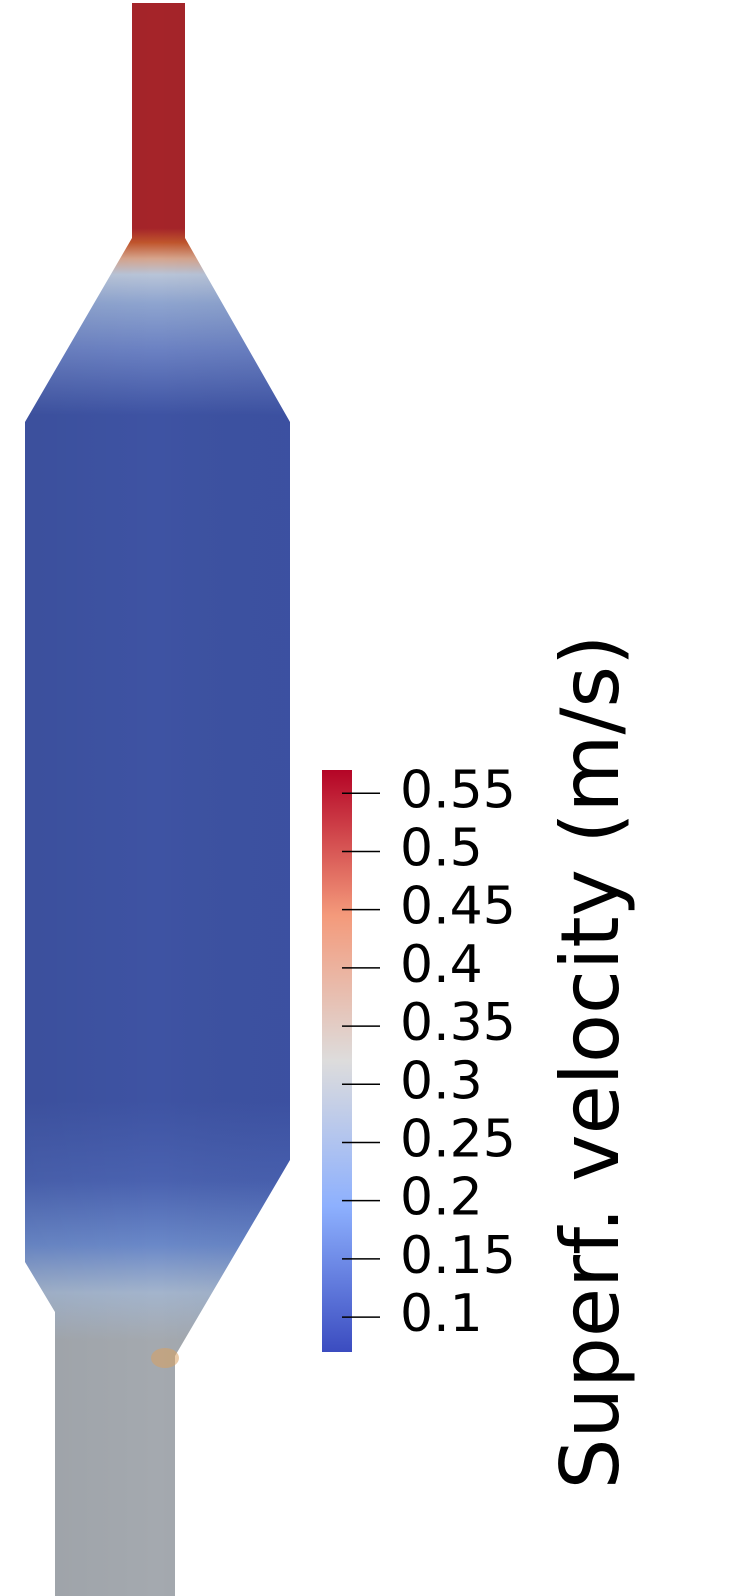 The width and height of the screenshot is (740, 1596). What do you see at coordinates (458, 1023) in the screenshot?
I see `colorbar-tick-label: 0.35` at bounding box center [458, 1023].